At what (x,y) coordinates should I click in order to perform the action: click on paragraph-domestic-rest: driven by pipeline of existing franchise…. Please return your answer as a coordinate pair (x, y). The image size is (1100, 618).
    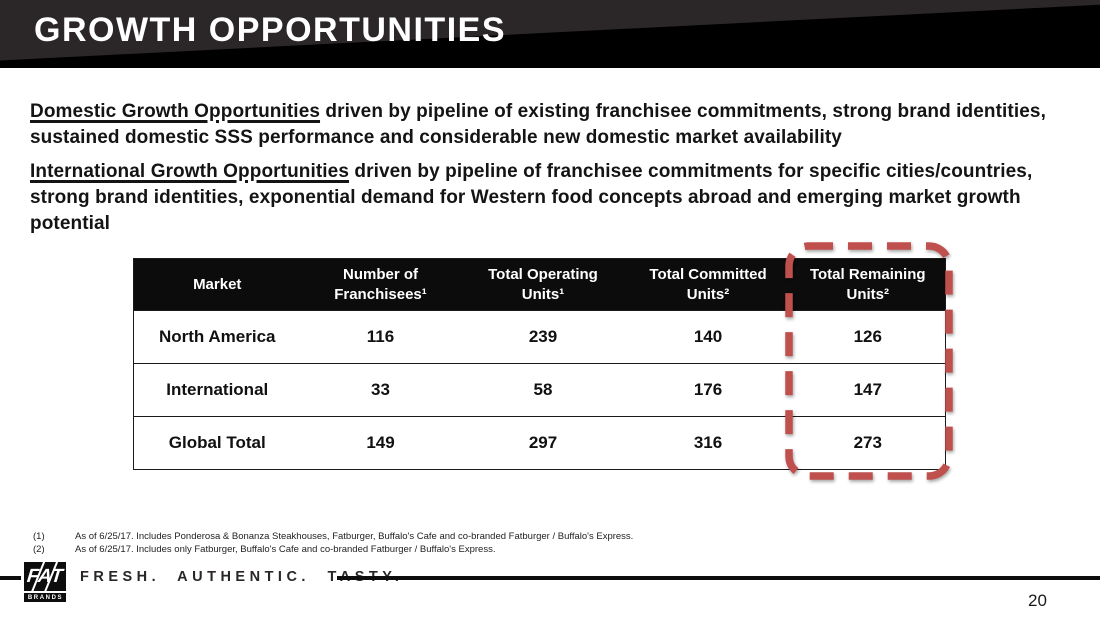
    Looking at the image, I should click on (538, 124).